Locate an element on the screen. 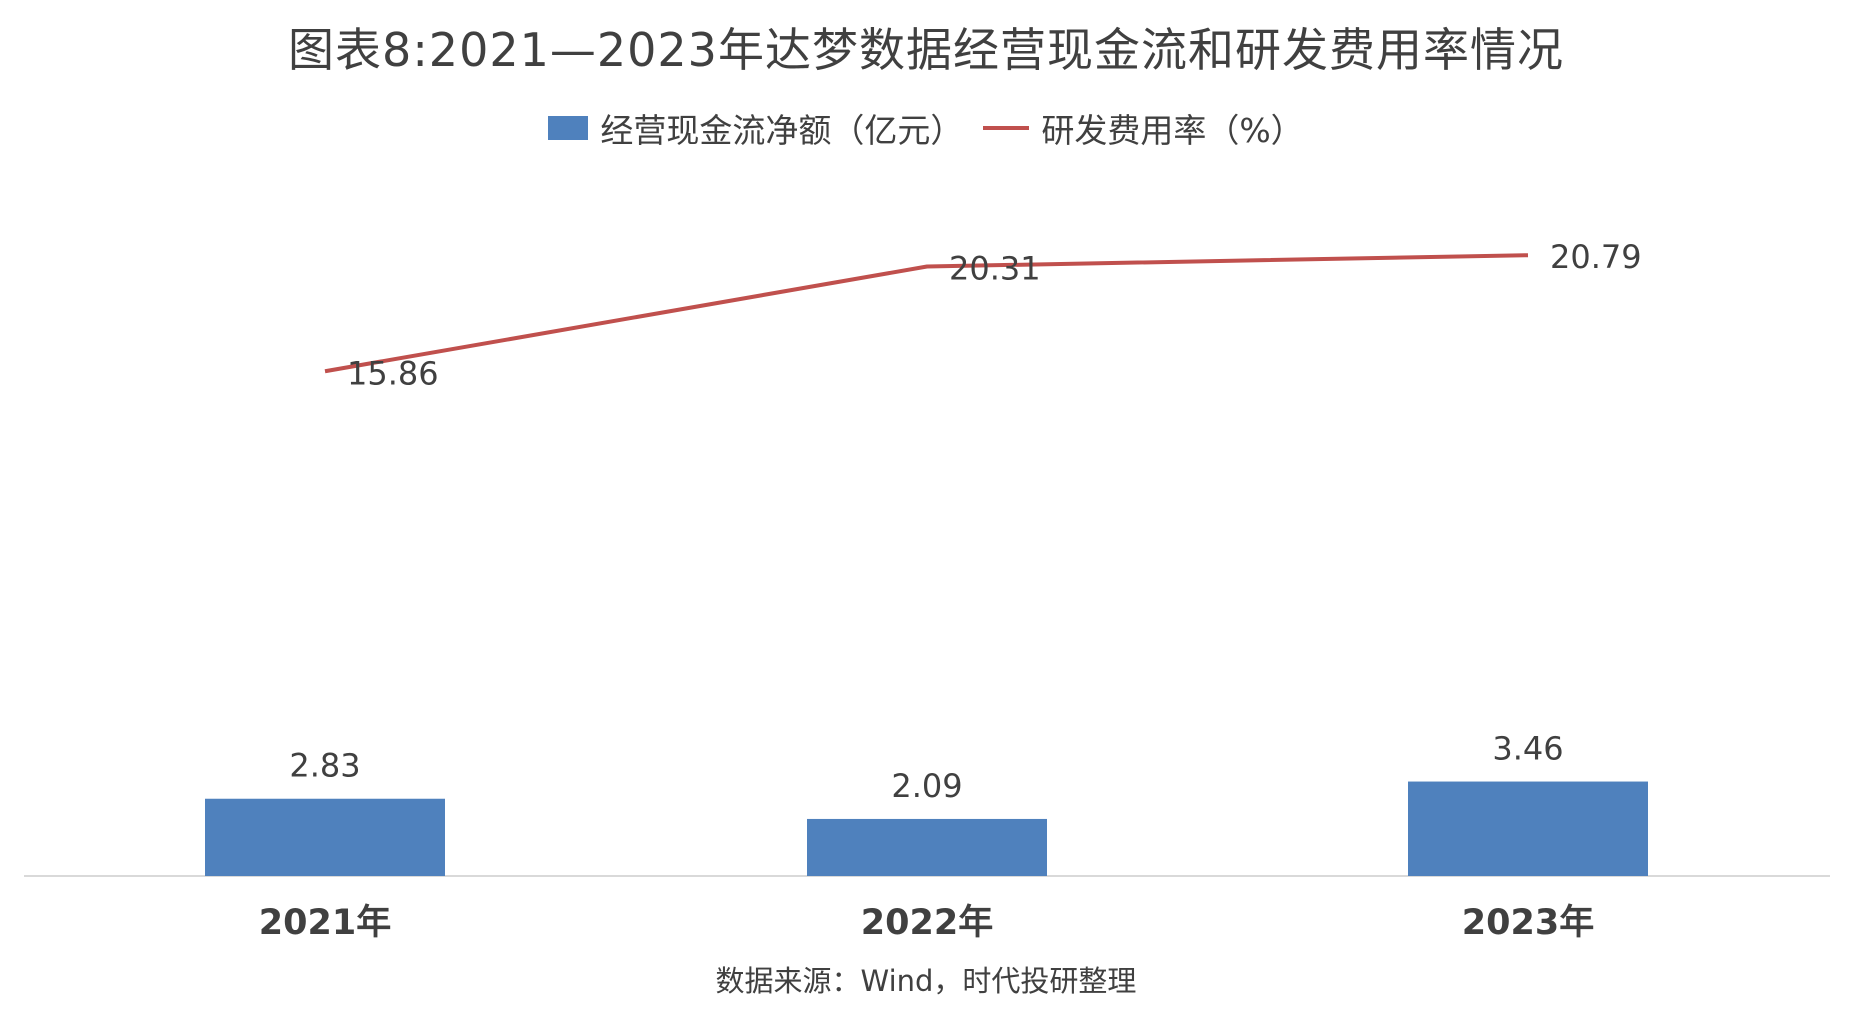  legend-swatch-bar is located at coordinates (568, 128).